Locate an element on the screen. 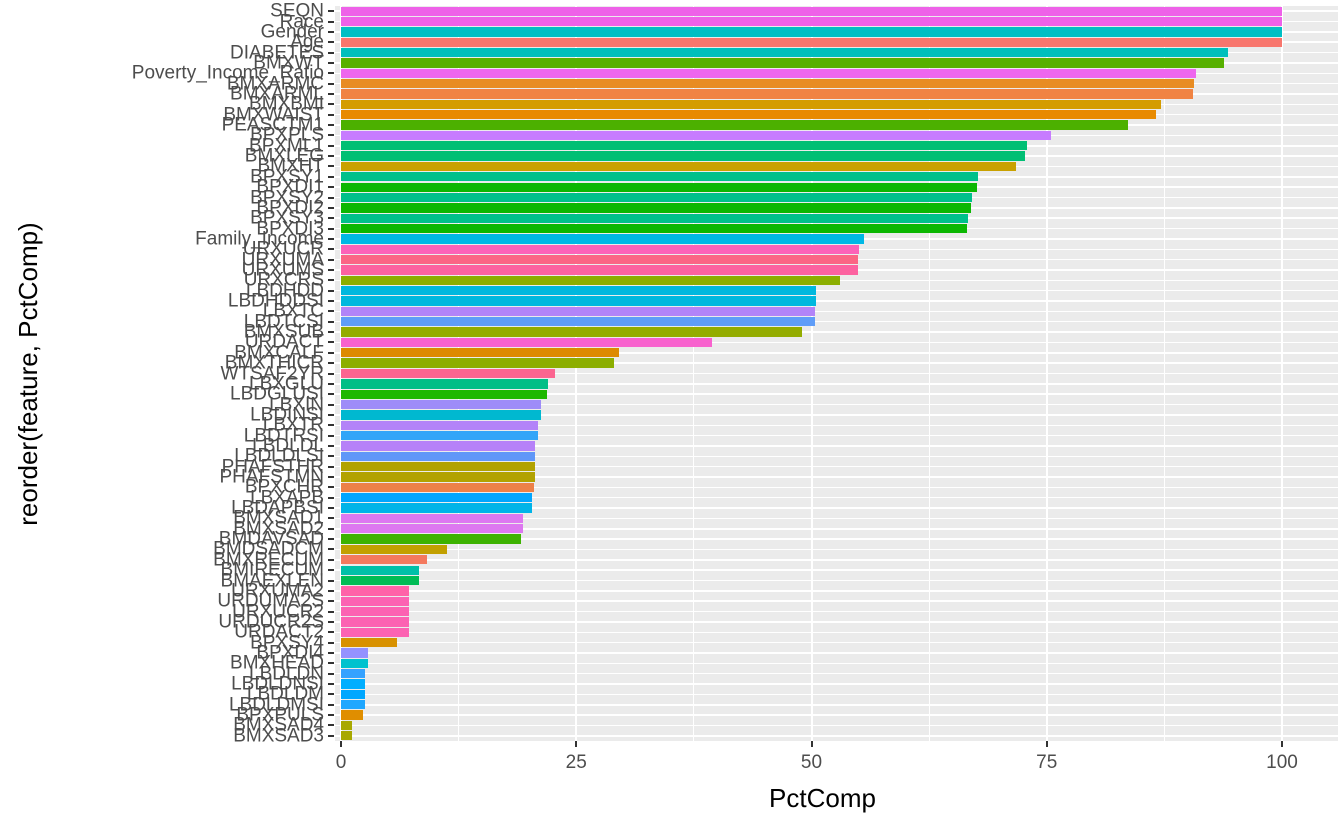  y-tick-label: PHAFSTHR is located at coordinates (272, 467).